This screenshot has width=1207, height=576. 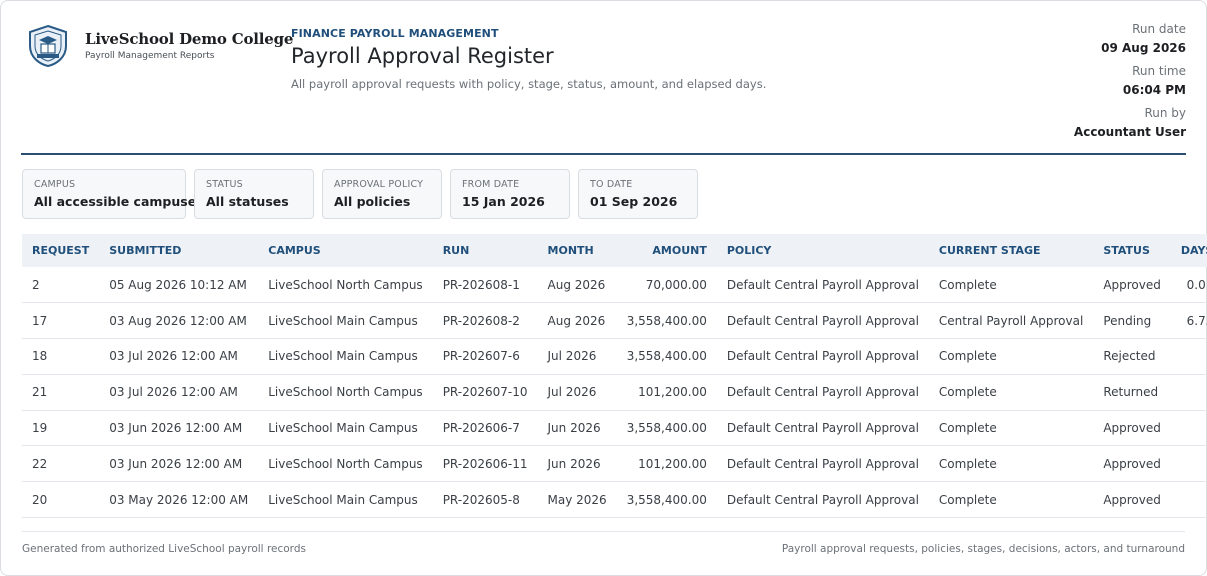 What do you see at coordinates (570, 250) in the screenshot?
I see `col-month: MONTH` at bounding box center [570, 250].